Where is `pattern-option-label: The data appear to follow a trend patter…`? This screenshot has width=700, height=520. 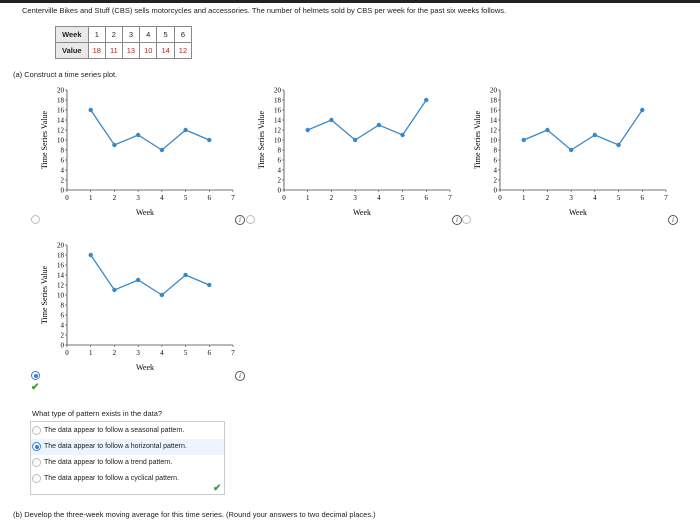
pattern-option-label: The data appear to follow a trend patter… is located at coordinates (108, 462).